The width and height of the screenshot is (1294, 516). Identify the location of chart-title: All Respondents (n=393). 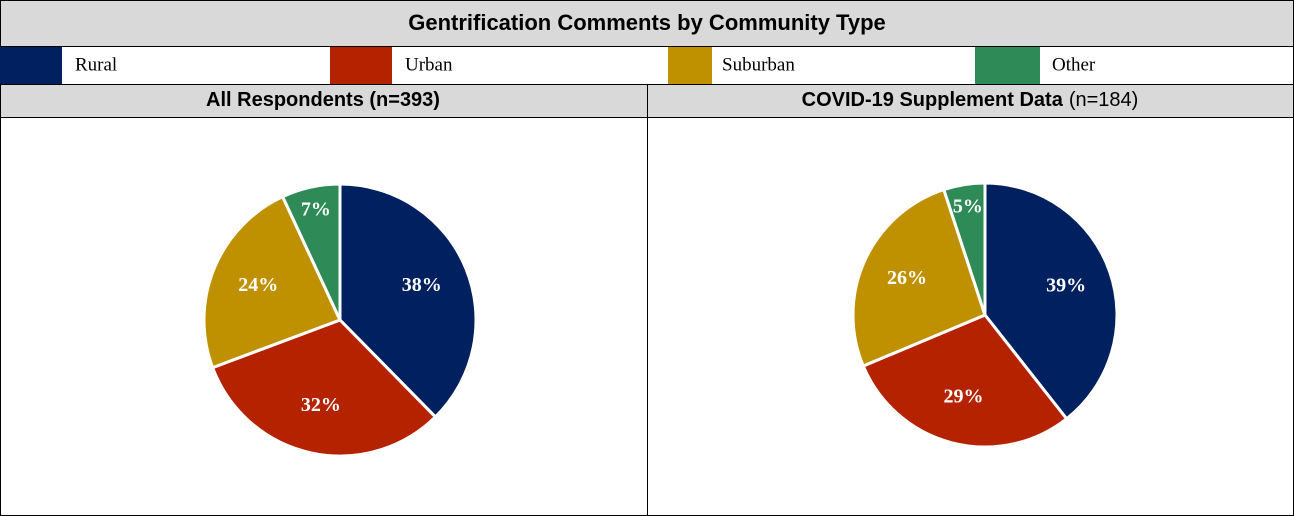
(323, 100).